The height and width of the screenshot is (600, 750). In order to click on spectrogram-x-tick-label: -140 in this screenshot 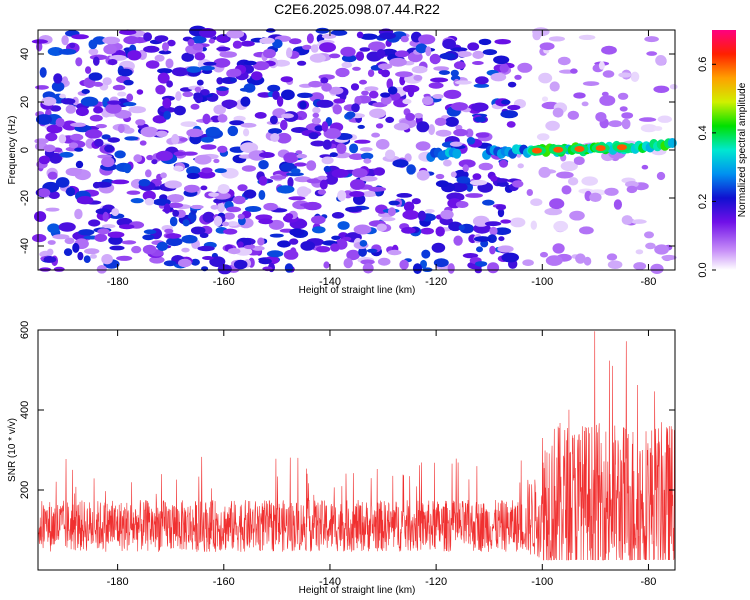, I will do `click(330, 282)`.